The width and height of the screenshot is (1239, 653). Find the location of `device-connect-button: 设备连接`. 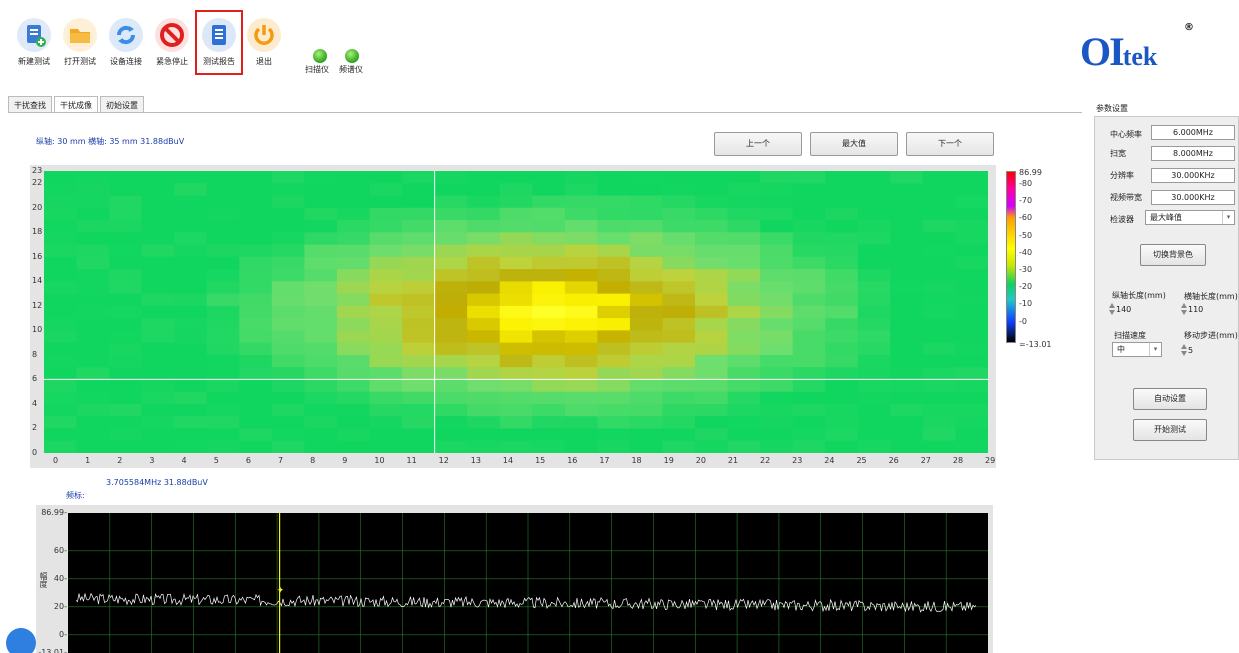

device-connect-button: 设备连接 is located at coordinates (126, 42).